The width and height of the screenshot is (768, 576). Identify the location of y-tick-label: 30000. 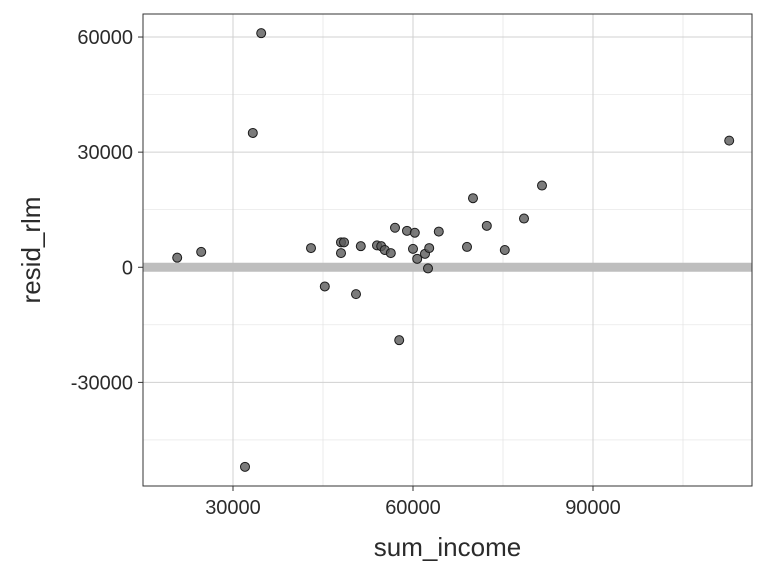
(105, 153).